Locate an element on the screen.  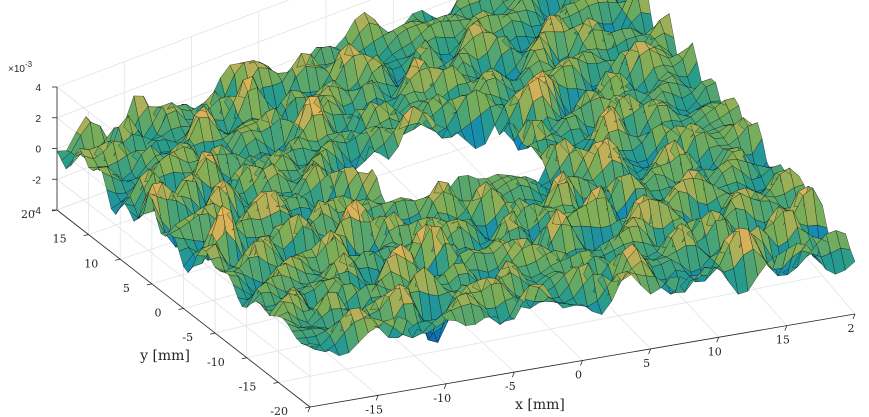
z-multiplier-base: ×10 is located at coordinates (16, 69).